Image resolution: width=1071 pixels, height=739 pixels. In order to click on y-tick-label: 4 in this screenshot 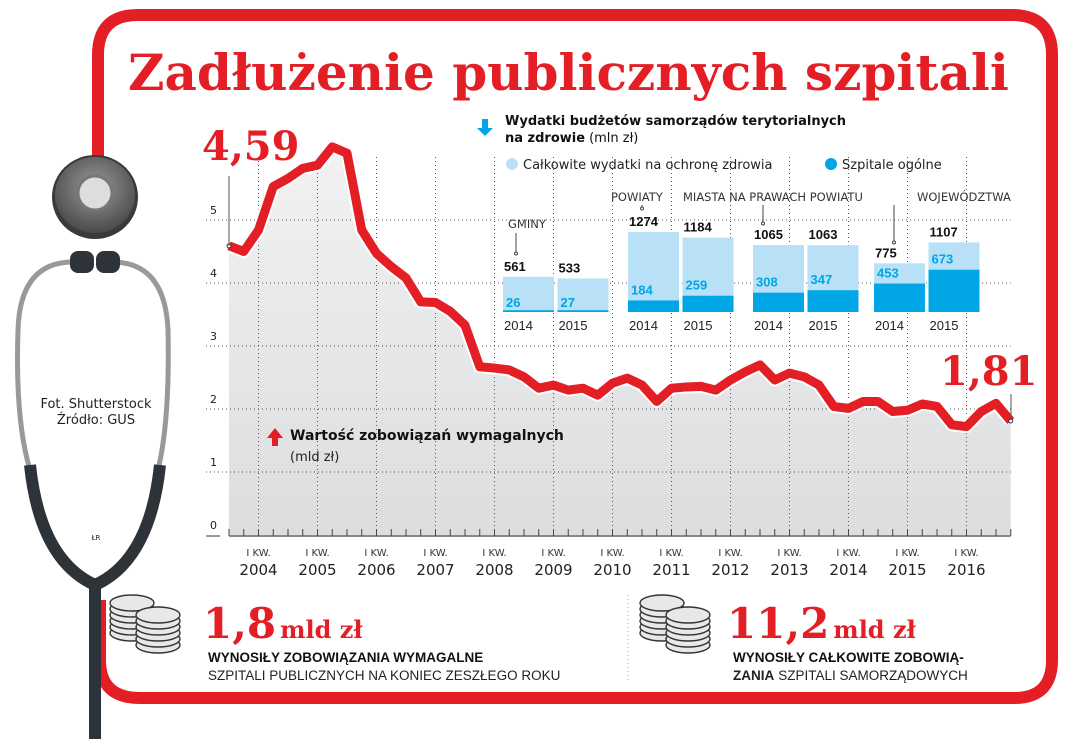, I will do `click(213, 273)`.